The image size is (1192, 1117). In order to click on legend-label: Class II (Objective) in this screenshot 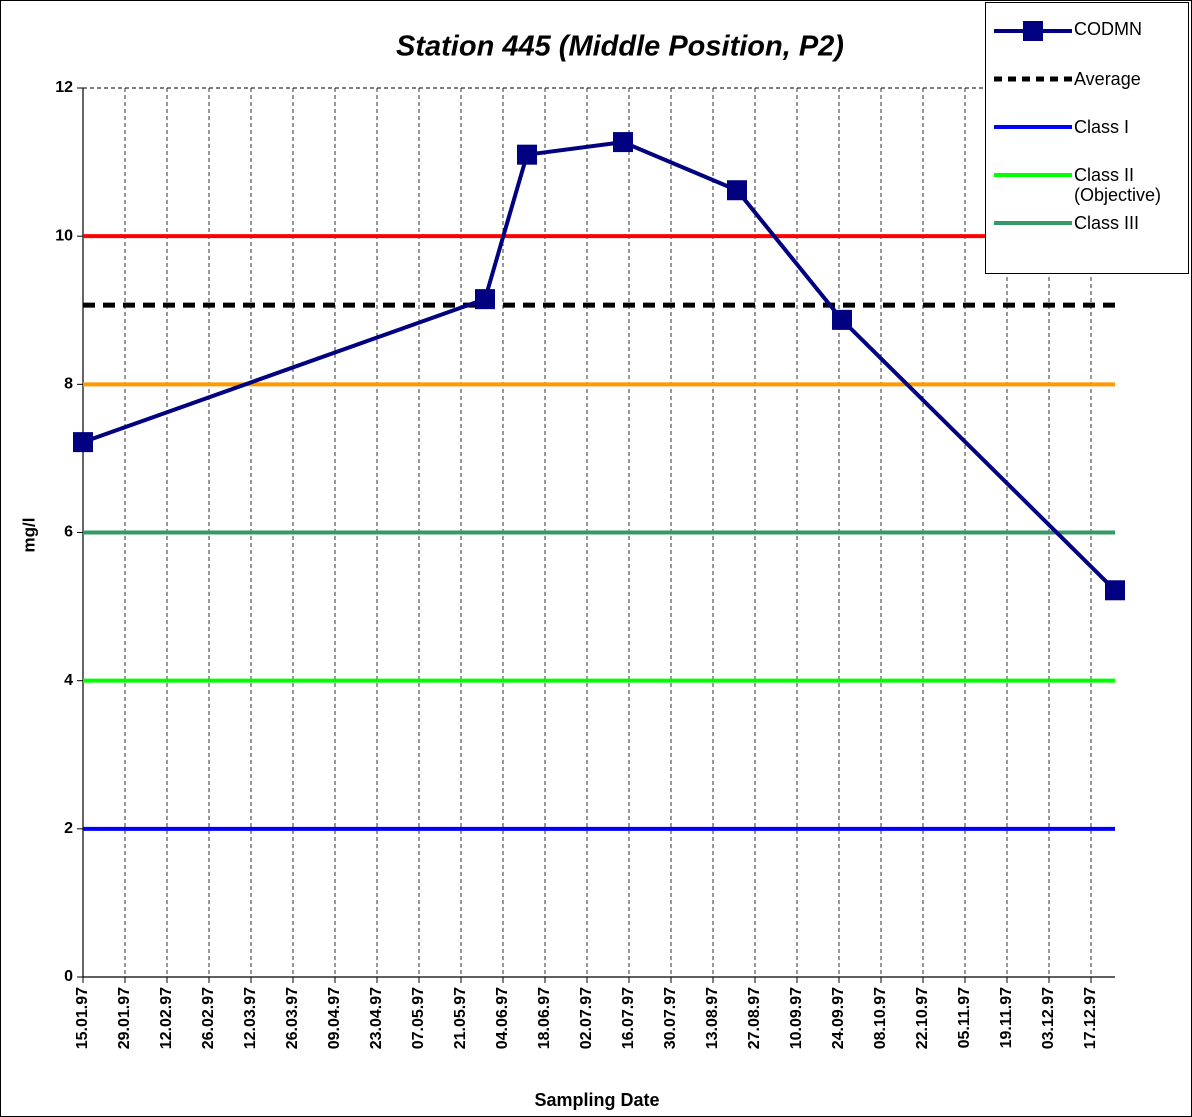, I will do `click(1118, 185)`.